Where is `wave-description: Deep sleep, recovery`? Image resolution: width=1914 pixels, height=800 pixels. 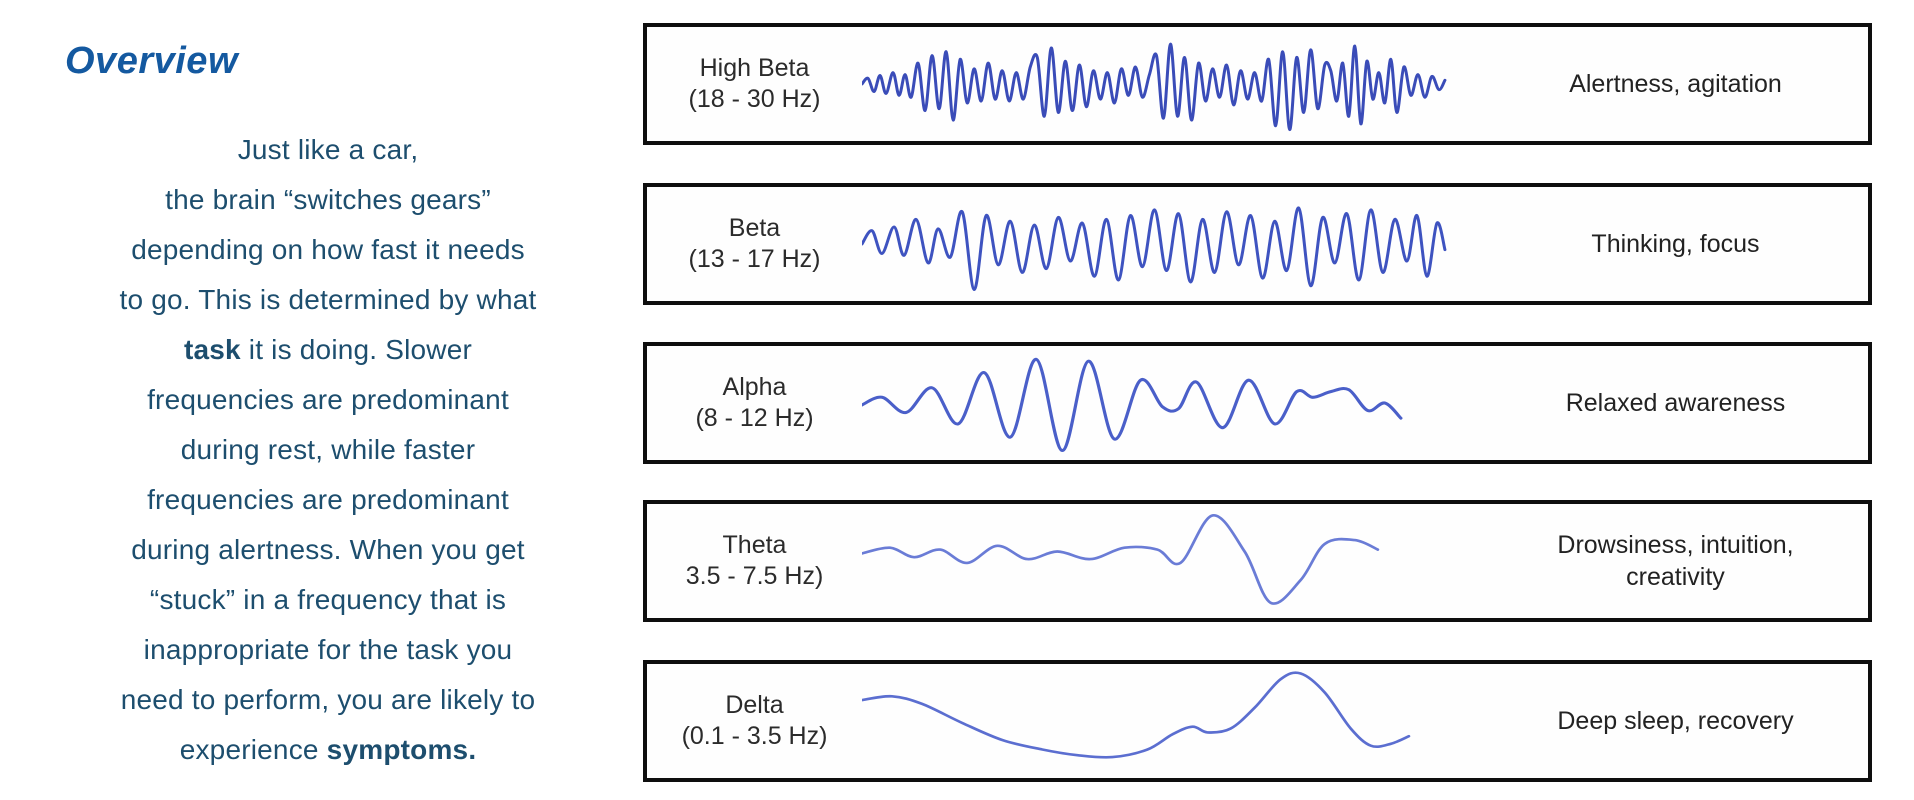
wave-description: Deep sleep, recovery is located at coordinates (1675, 721).